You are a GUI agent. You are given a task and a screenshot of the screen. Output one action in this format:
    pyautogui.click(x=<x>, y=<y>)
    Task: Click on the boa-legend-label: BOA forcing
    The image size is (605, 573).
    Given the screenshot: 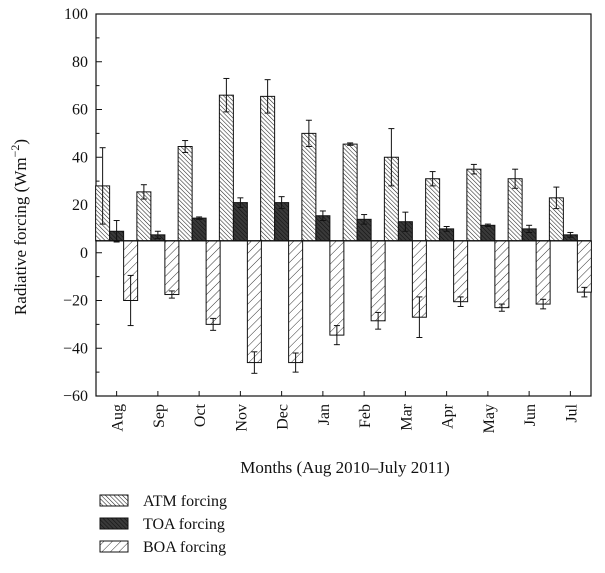 What is the action you would take?
    pyautogui.click(x=184, y=547)
    